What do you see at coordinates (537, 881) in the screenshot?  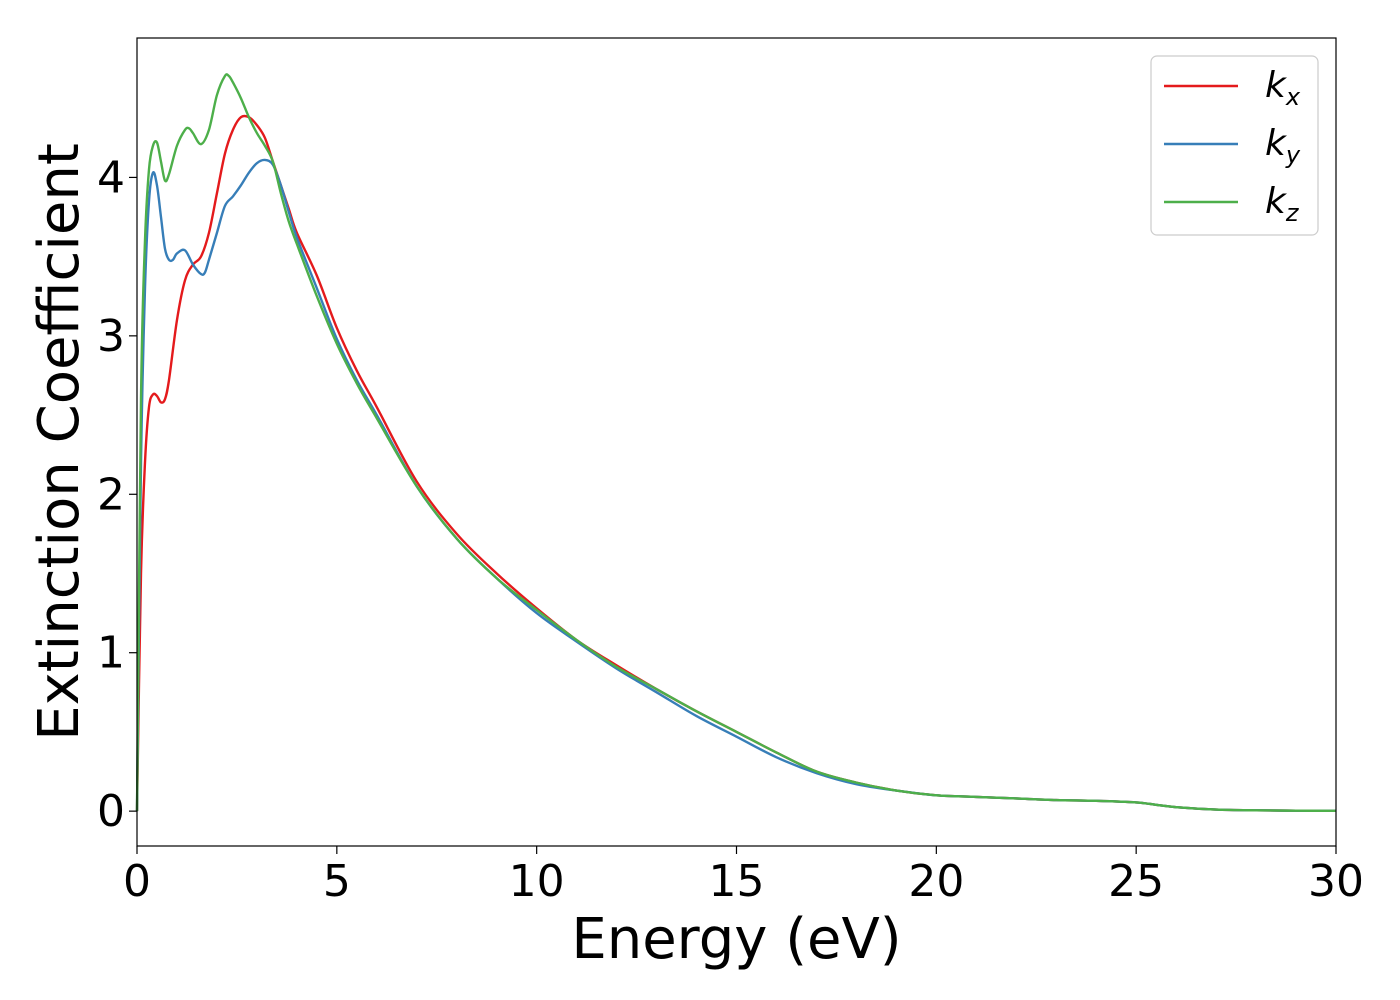 I see `x-tick-label: 10` at bounding box center [537, 881].